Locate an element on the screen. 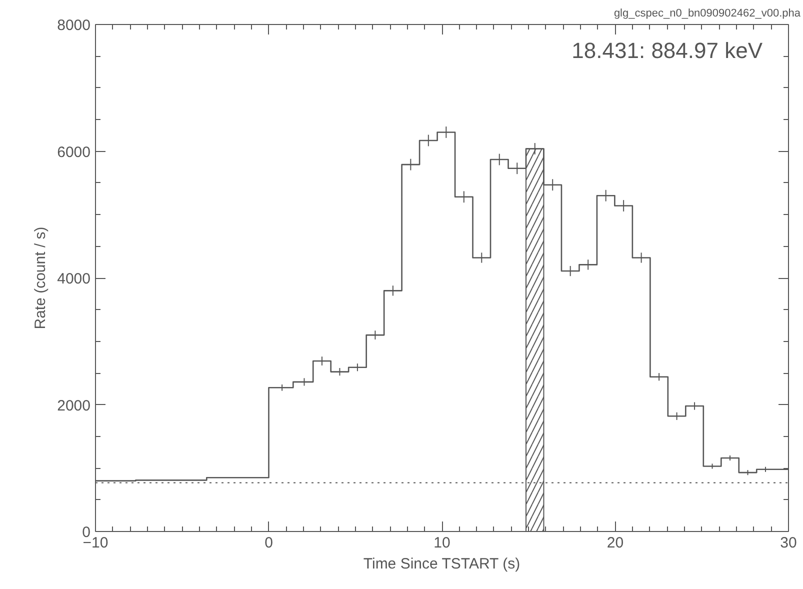  x-tick-label: 10 is located at coordinates (442, 543).